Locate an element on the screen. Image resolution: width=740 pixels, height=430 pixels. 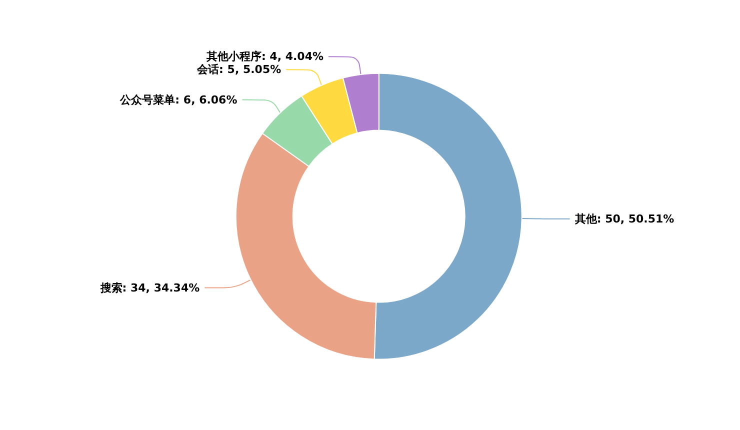
slice-label: 搜索: 34, 34.34% is located at coordinates (149, 287).